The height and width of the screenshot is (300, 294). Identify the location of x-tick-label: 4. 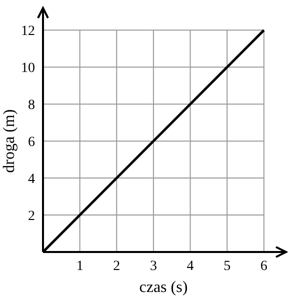
(190, 266).